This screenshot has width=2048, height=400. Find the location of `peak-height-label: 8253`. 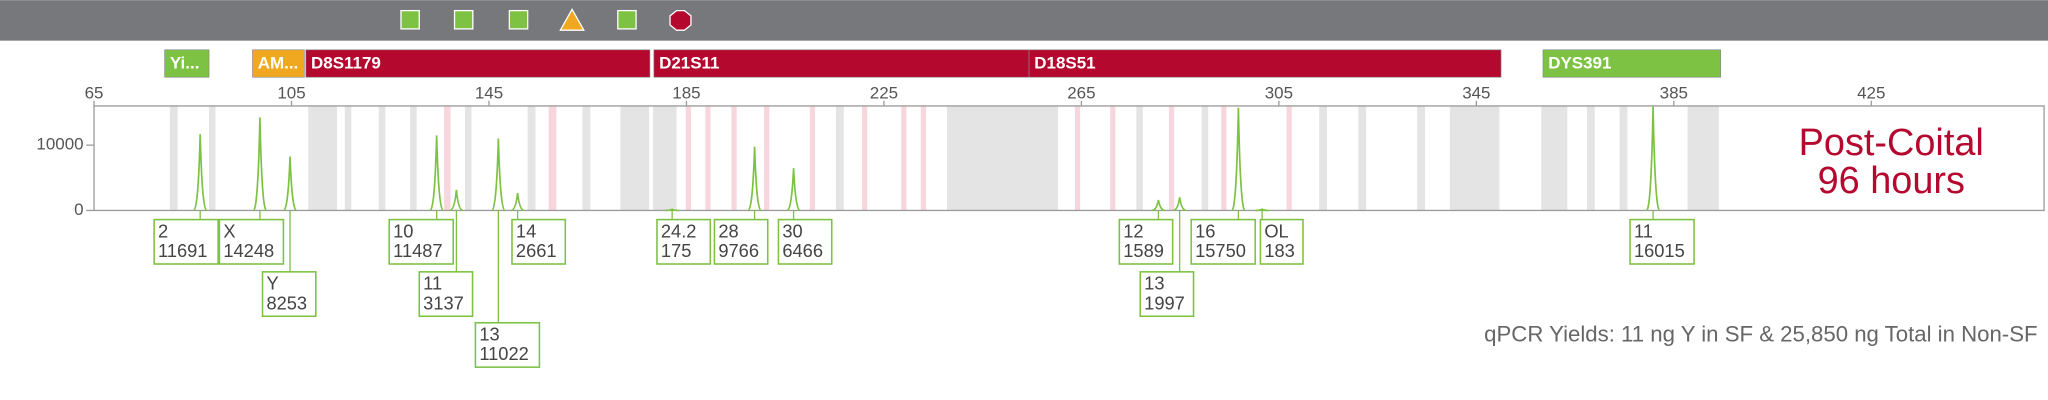

peak-height-label: 8253 is located at coordinates (286, 302).